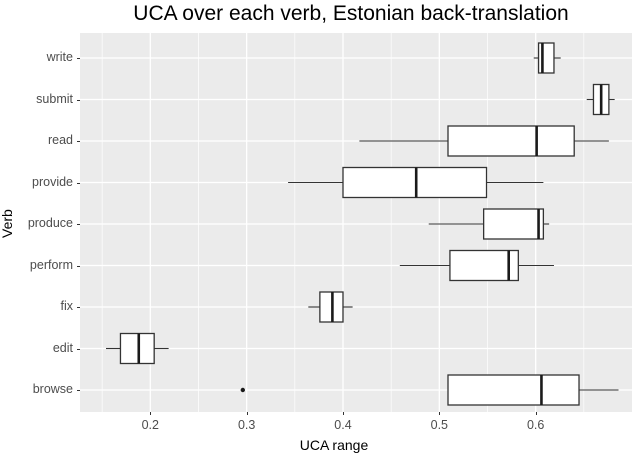 The image size is (640, 458). What do you see at coordinates (150, 425) in the screenshot?
I see `x-tick-label: 0.2` at bounding box center [150, 425].